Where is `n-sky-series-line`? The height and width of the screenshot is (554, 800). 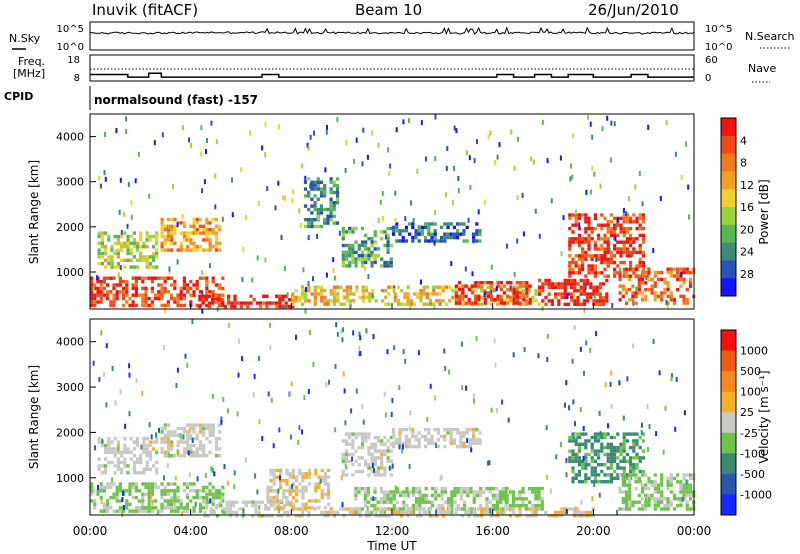 n-sky-series-line is located at coordinates (392, 30).